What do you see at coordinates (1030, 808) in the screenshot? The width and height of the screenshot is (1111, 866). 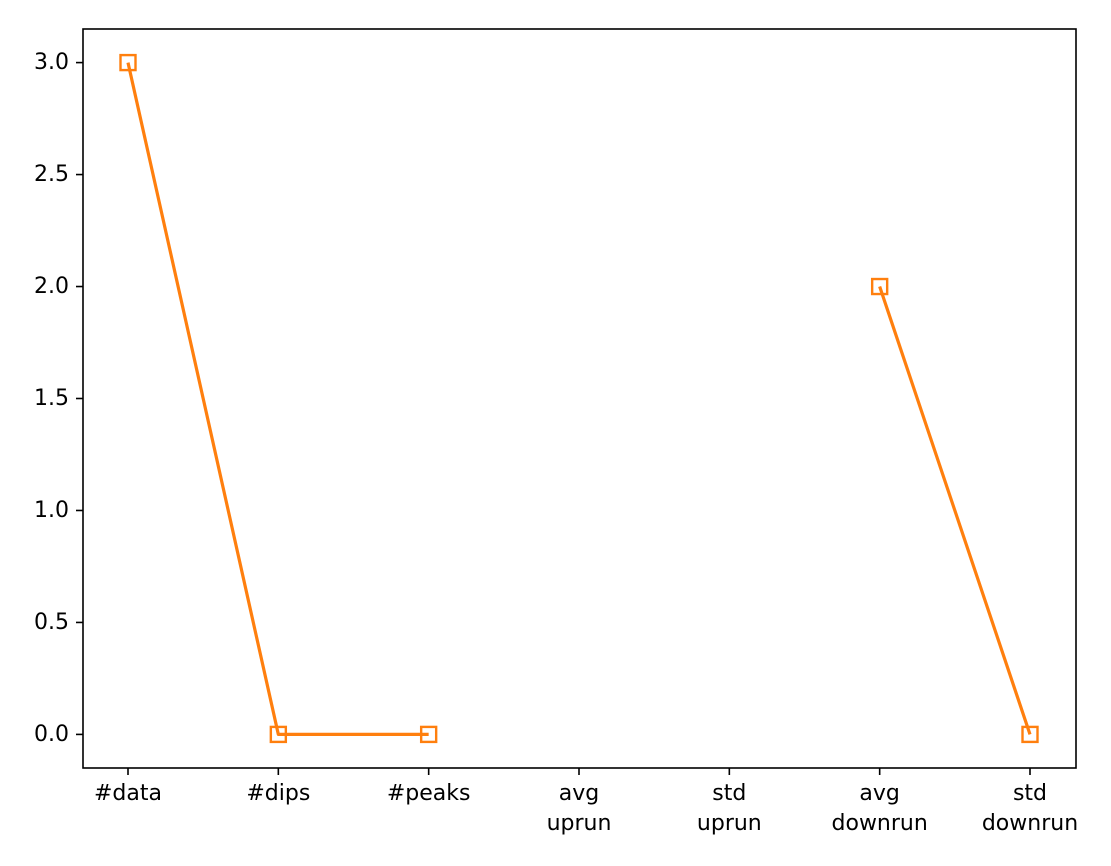 I see `x-tick-label: std downrun` at bounding box center [1030, 808].